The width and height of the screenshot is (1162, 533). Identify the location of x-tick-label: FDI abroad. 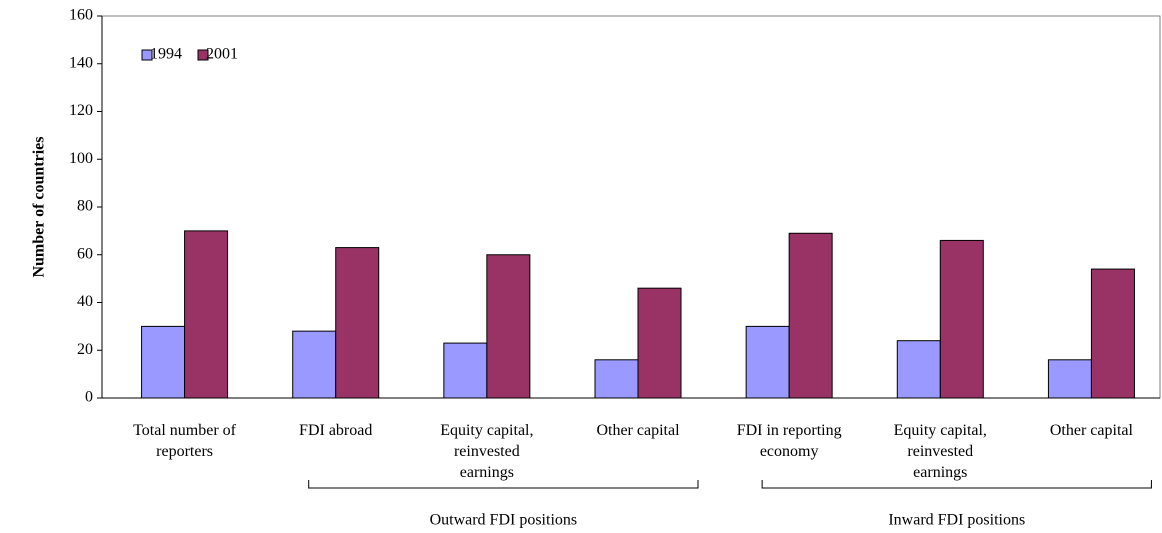
(335, 430).